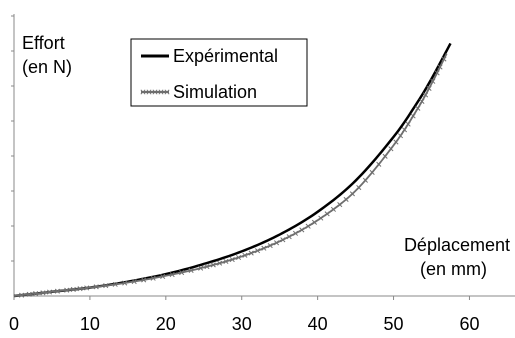 This screenshot has width=515, height=338. What do you see at coordinates (12, 138) in the screenshot?
I see `y-tick-marks` at bounding box center [12, 138].